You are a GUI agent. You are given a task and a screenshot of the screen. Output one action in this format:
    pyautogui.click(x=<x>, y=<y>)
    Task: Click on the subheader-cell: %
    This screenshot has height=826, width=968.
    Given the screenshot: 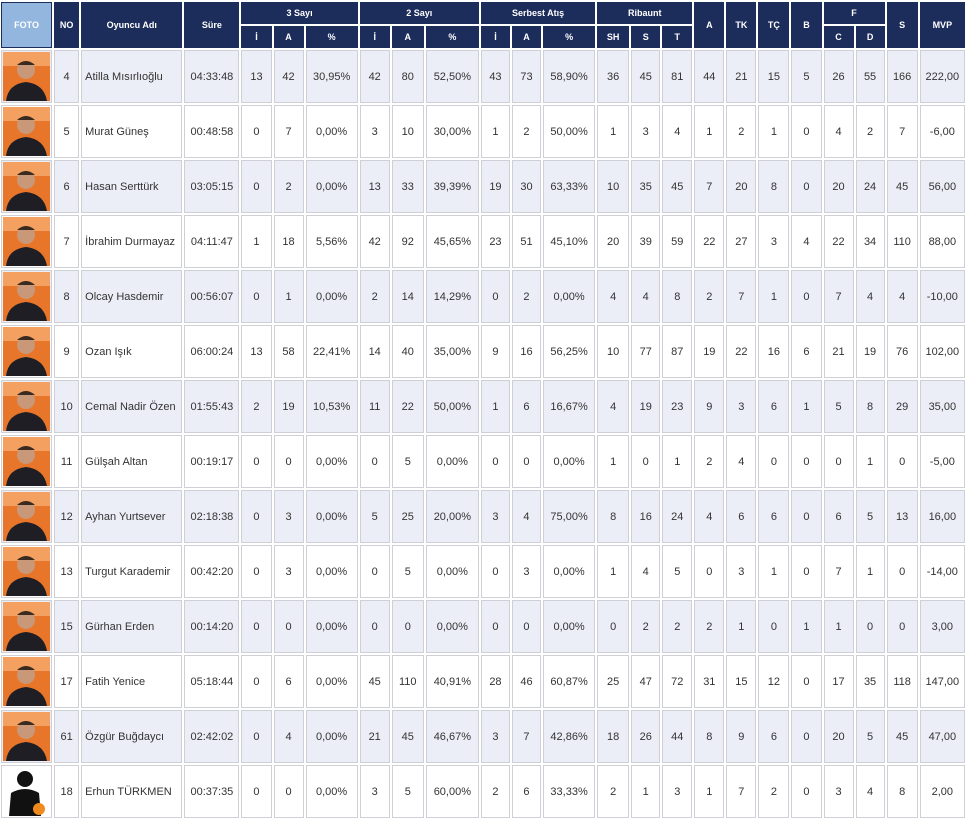 What is the action you would take?
    pyautogui.click(x=331, y=37)
    